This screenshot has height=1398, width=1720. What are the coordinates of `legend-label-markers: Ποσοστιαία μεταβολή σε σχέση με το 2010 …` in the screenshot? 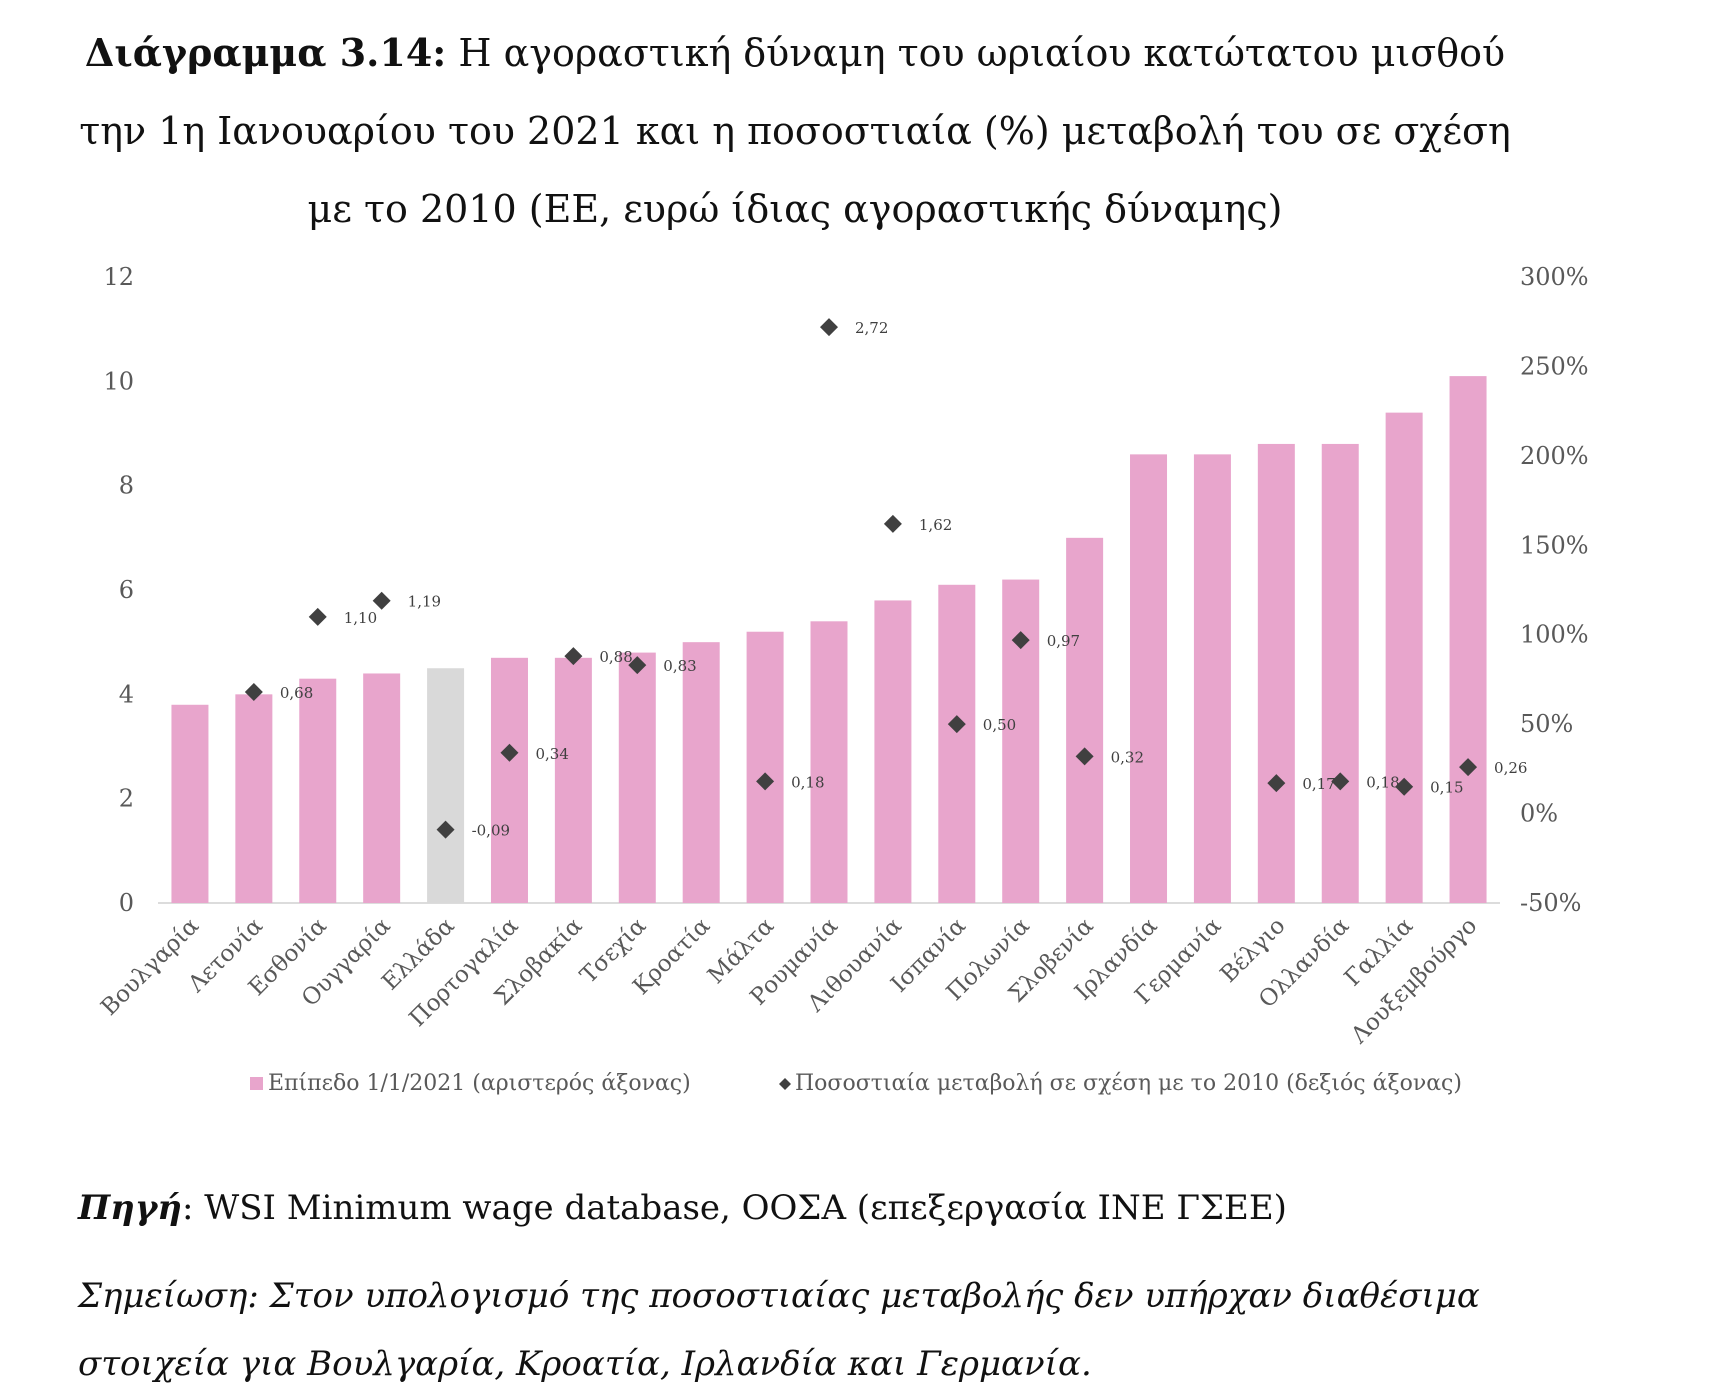 It's located at (1128, 1083).